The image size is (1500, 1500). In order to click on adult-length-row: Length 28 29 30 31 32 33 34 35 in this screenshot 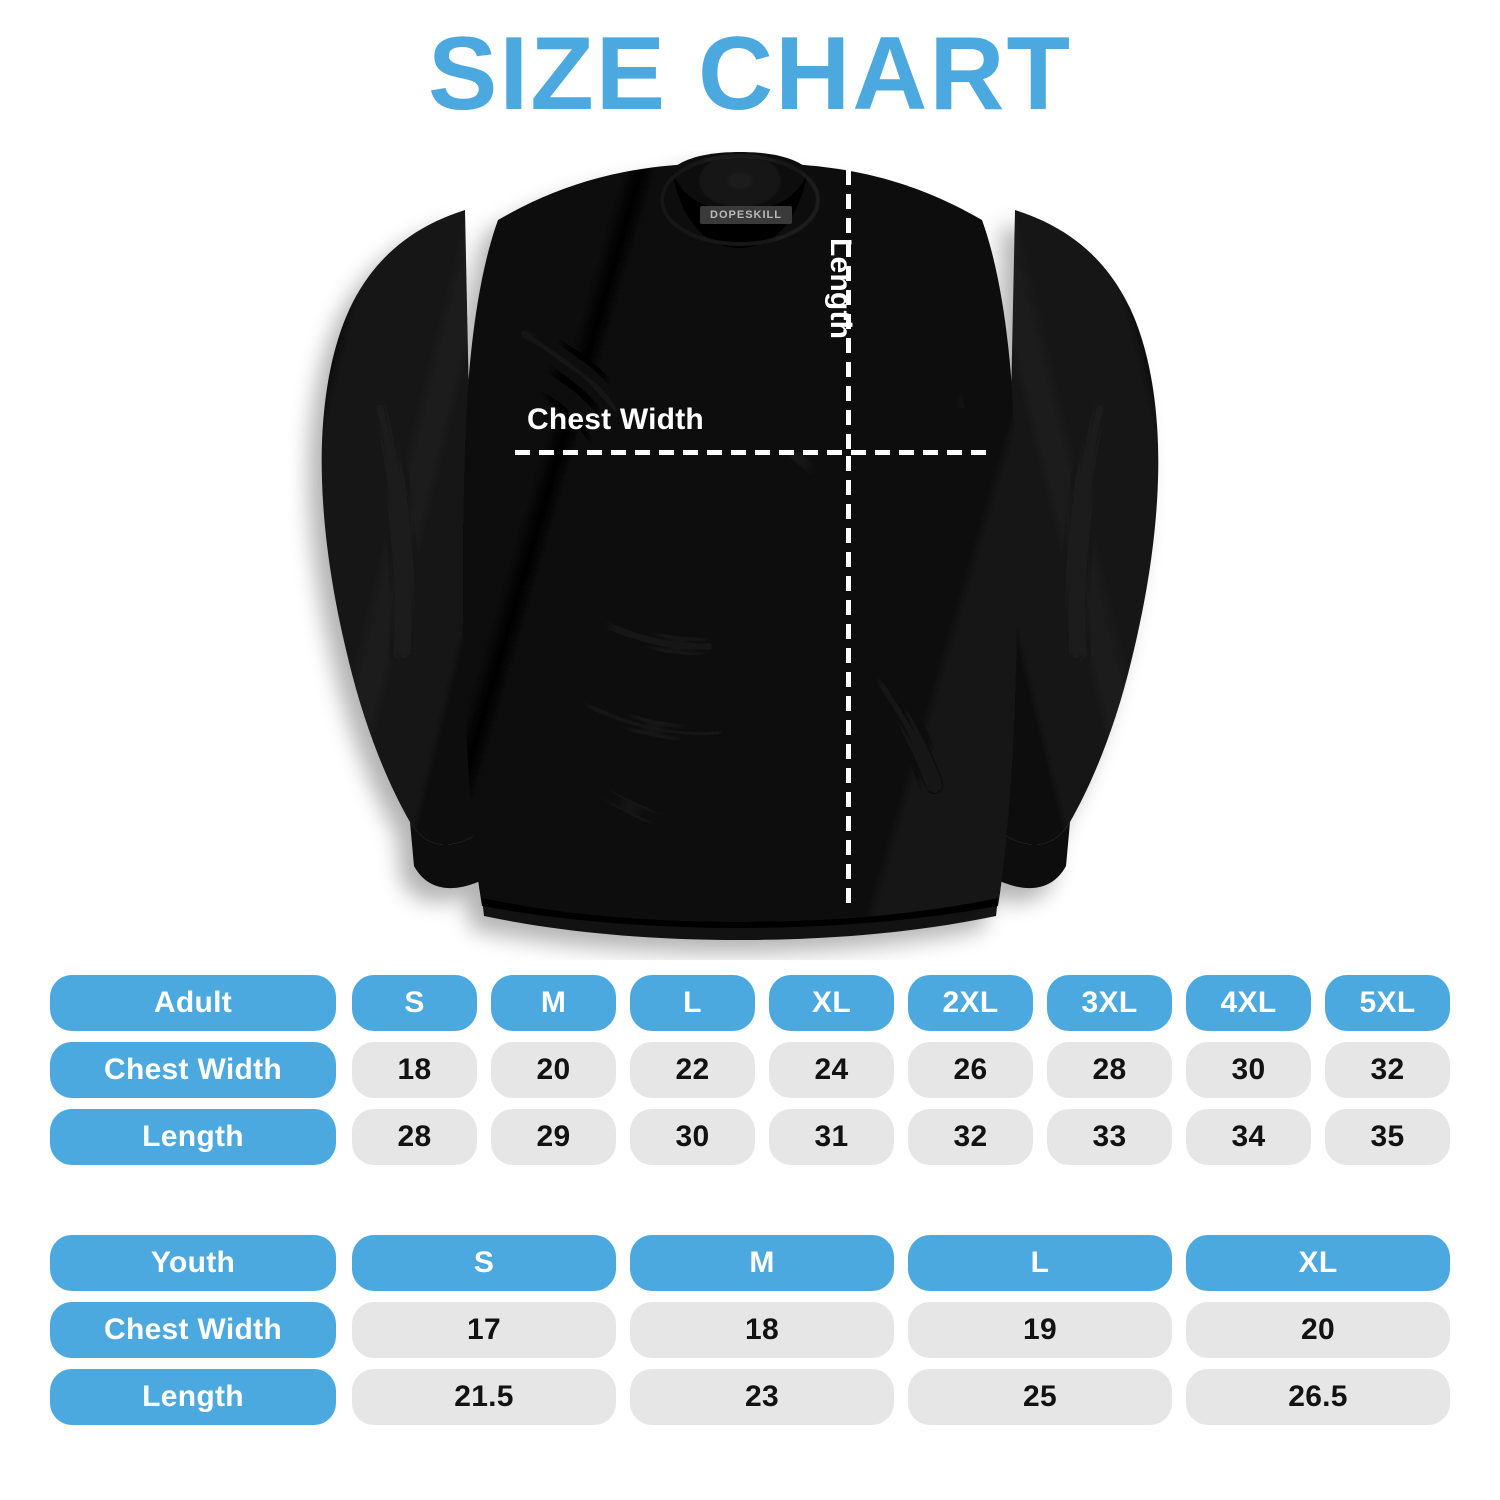, I will do `click(750, 1137)`.